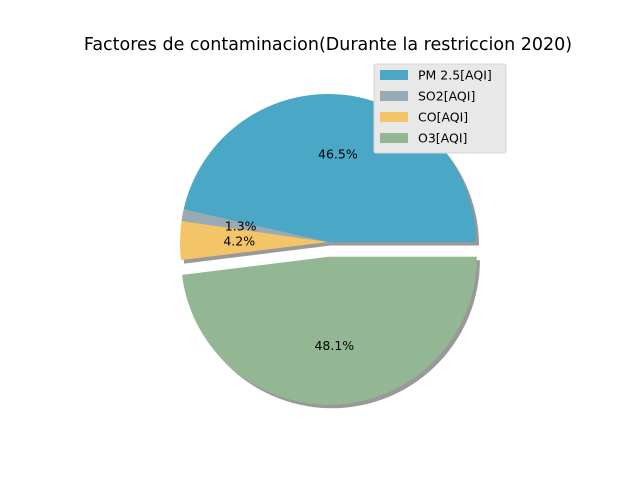 This screenshot has width=640, height=480. Describe the element at coordinates (394, 117) in the screenshot. I see `legend-swatch-co-aqi` at that location.